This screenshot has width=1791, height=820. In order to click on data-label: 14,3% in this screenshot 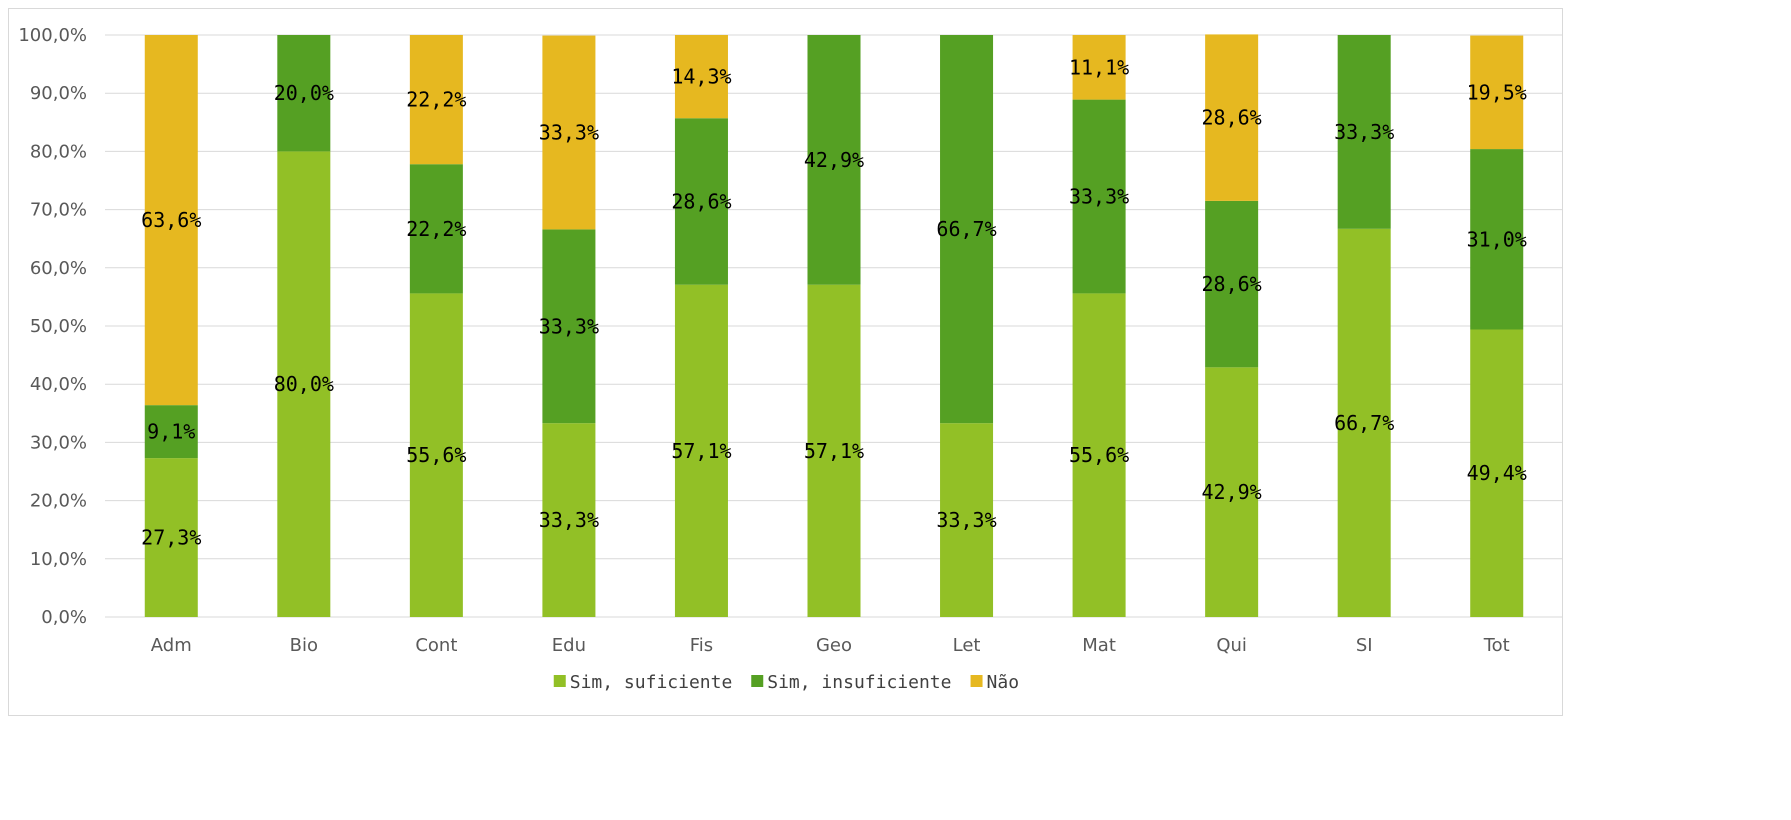, I will do `click(701, 77)`.